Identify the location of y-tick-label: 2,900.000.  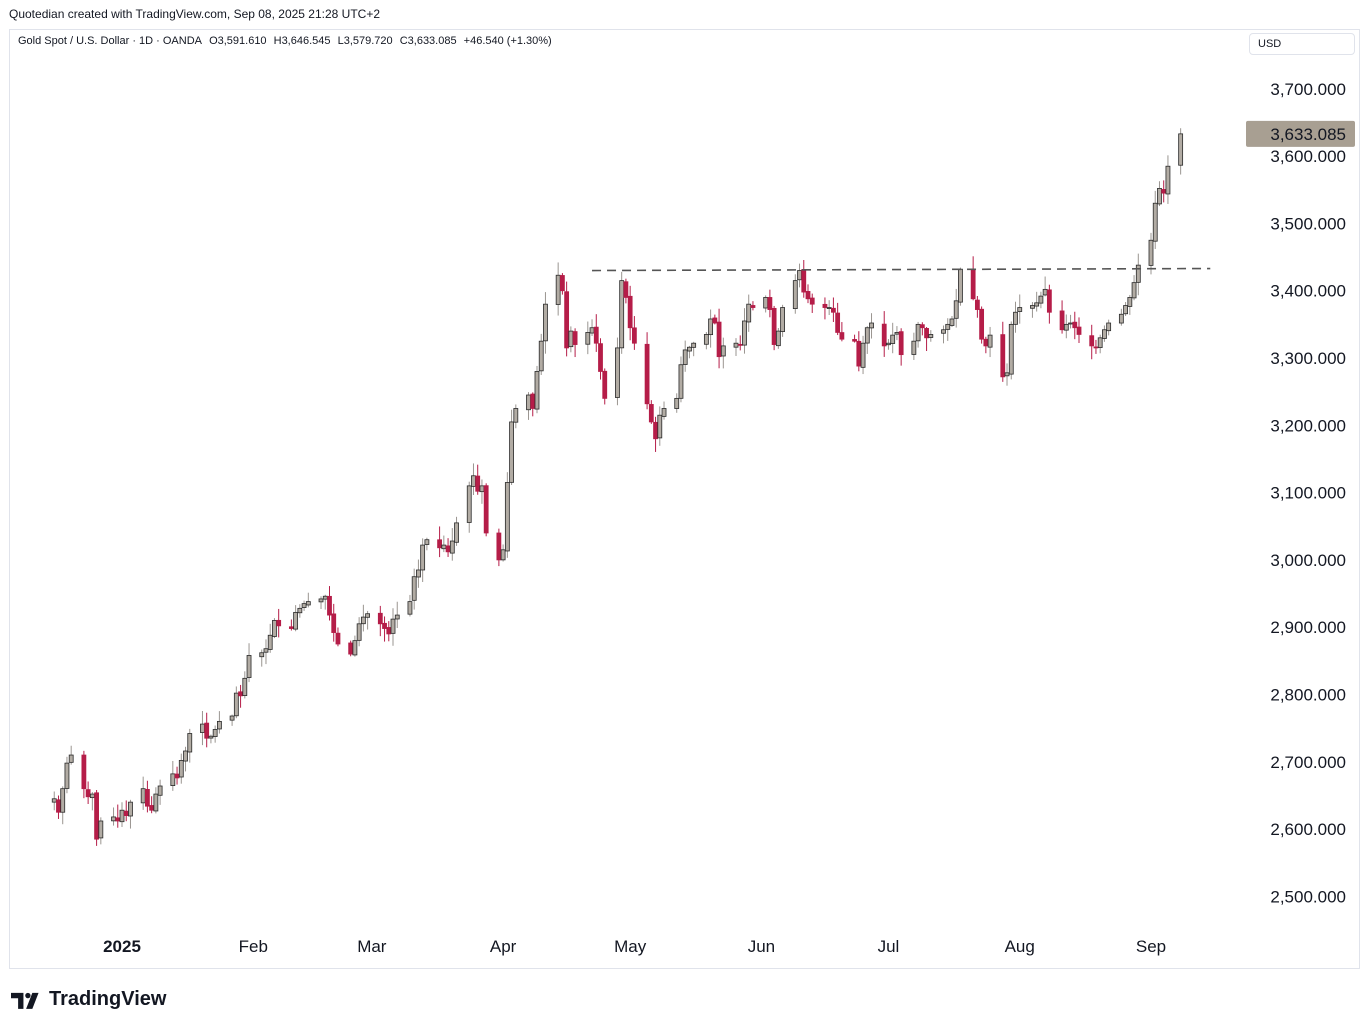
(1308, 627).